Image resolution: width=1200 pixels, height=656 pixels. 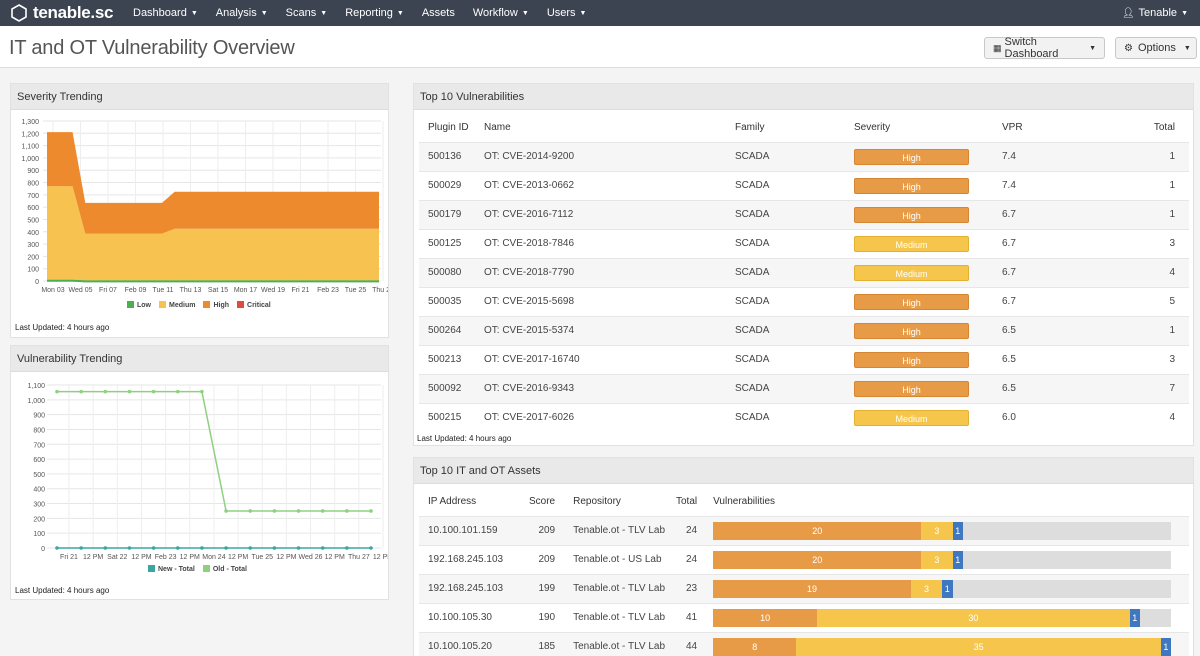 I want to click on vulnerabilities-bar: 10 30 1, so click(x=942, y=617).